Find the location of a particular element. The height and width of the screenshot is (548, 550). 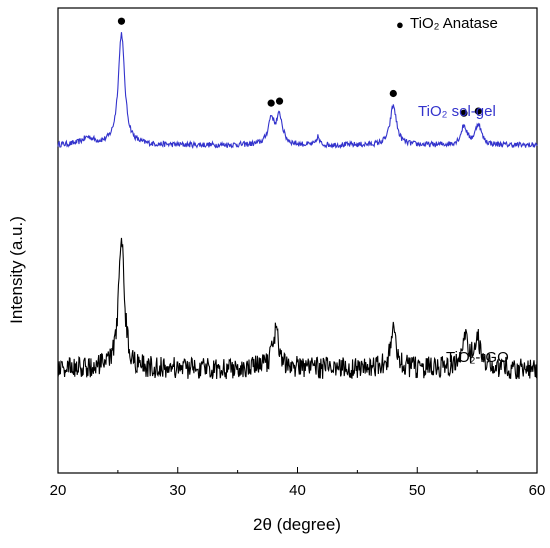

x-tick-label: 50 is located at coordinates (417, 490).